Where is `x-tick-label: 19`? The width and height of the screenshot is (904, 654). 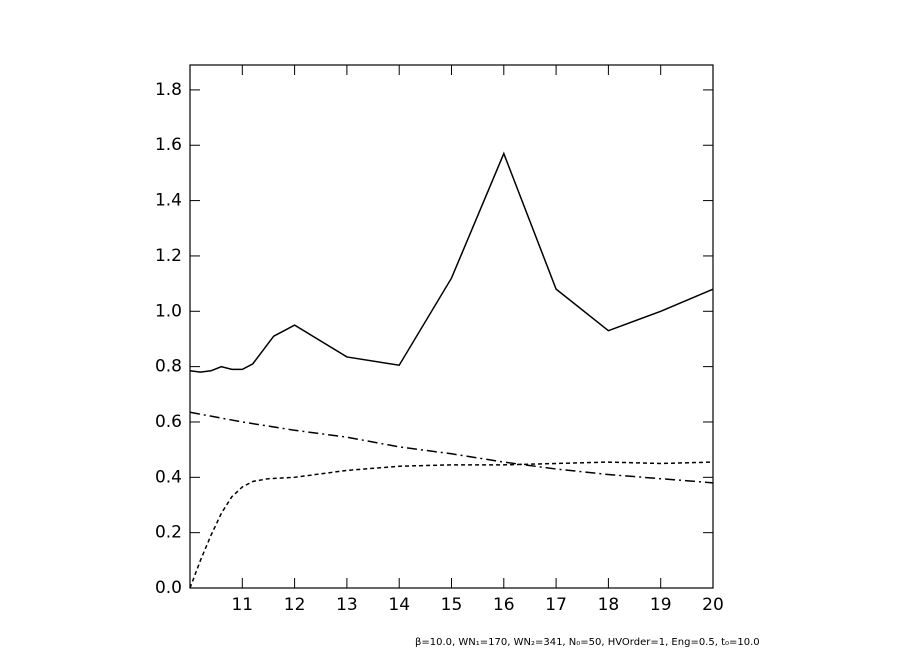 x-tick-label: 19 is located at coordinates (661, 605).